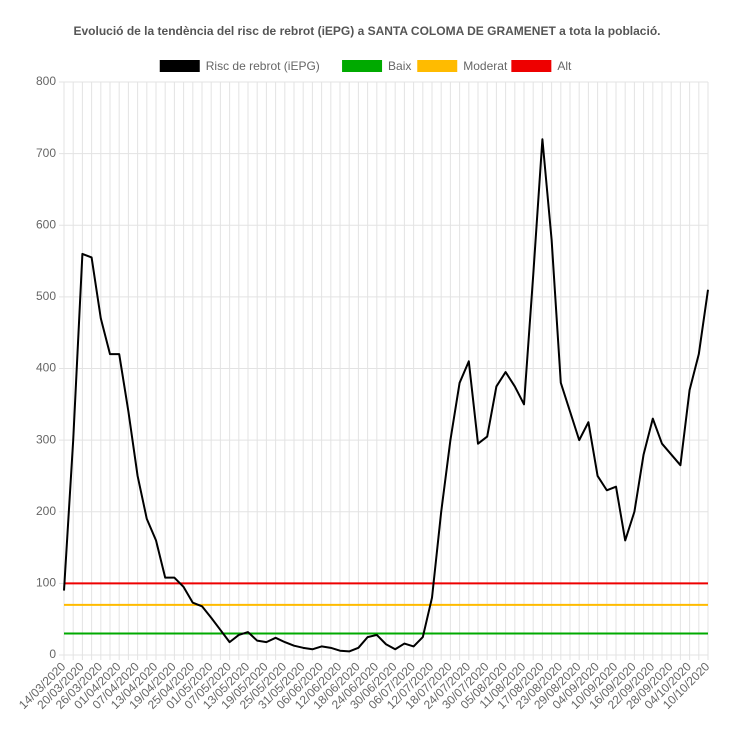 Image resolution: width=740 pixels, height=732 pixels. I want to click on y-tick-label: 500, so click(46, 296).